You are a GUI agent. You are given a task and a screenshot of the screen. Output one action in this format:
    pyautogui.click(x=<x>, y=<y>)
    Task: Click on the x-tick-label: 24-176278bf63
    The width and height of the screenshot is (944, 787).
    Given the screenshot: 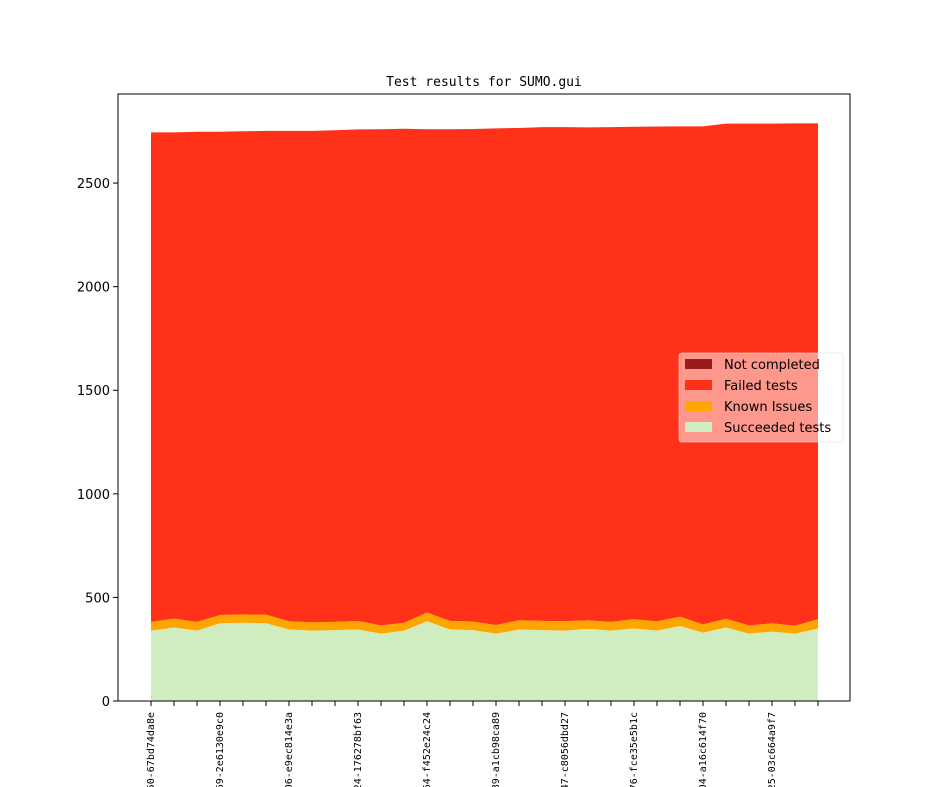 What is the action you would take?
    pyautogui.click(x=358, y=749)
    